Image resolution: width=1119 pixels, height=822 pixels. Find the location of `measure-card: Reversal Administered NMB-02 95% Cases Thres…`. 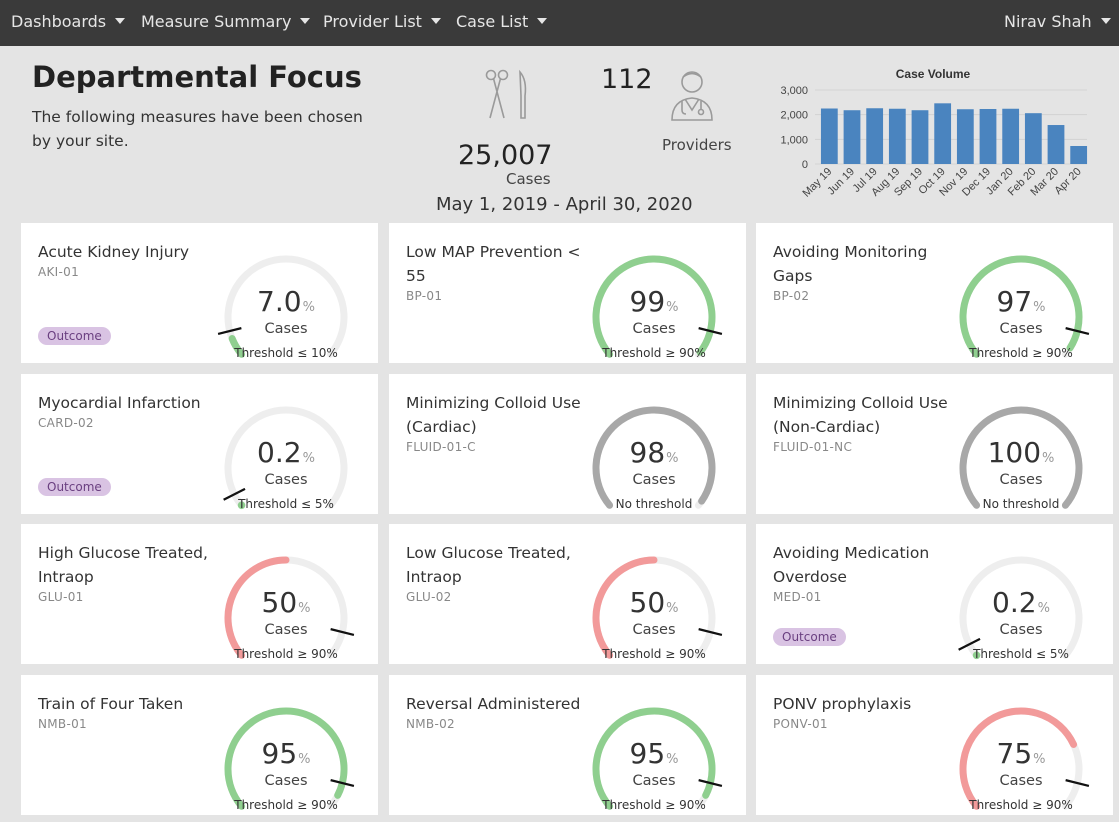

measure-card: Reversal Administered NMB-02 95% Cases Thres… is located at coordinates (567, 745).